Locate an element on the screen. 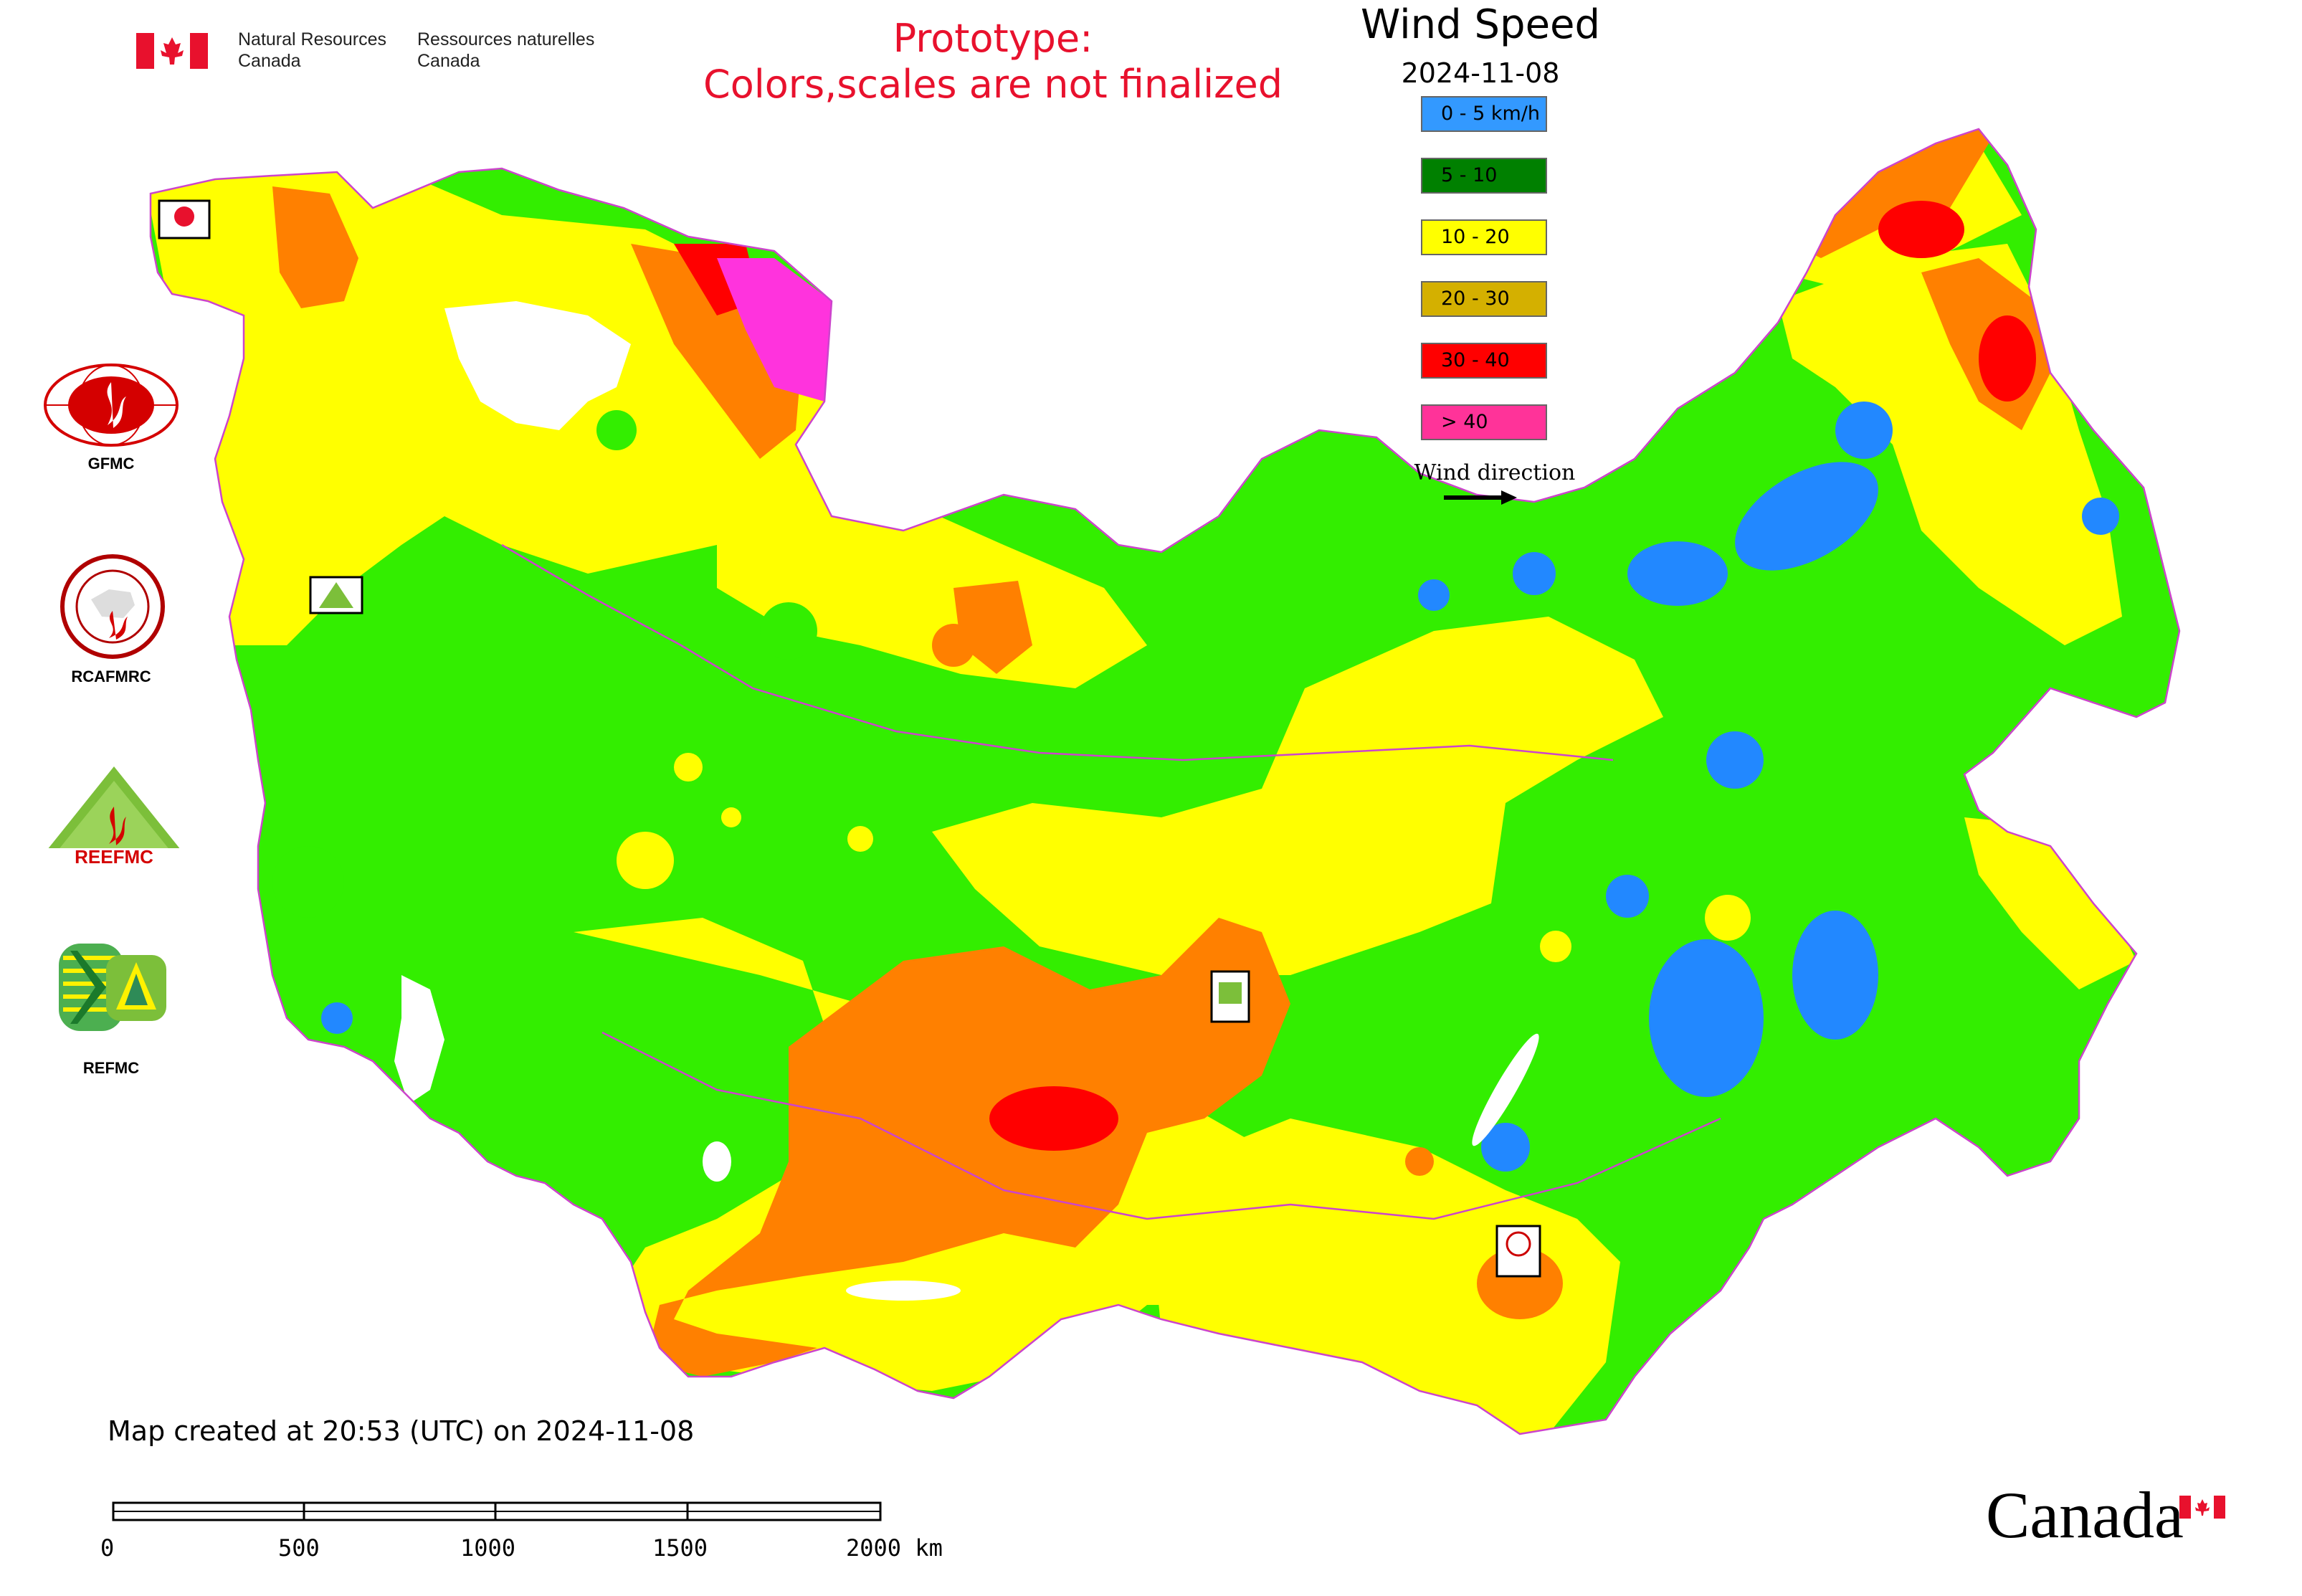 Image resolution: width=2302 pixels, height=1596 pixels. wind-direction-arrow-icon is located at coordinates (1481, 497).